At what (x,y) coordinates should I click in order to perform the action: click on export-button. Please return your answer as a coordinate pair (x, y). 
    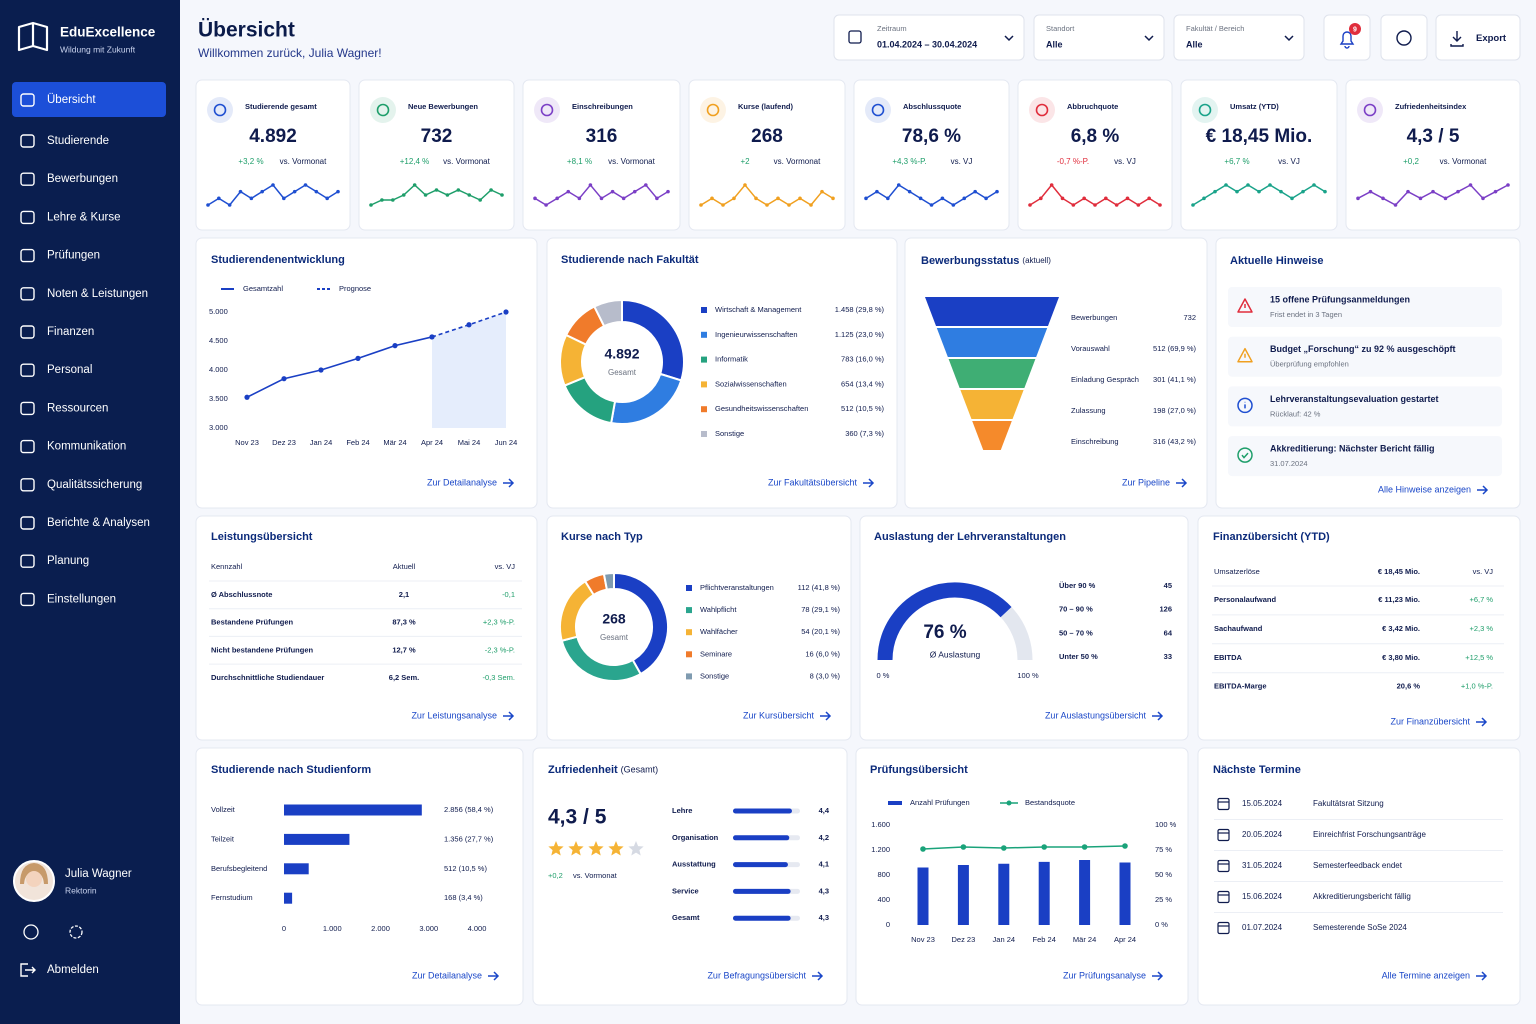
    Looking at the image, I should click on (1478, 37).